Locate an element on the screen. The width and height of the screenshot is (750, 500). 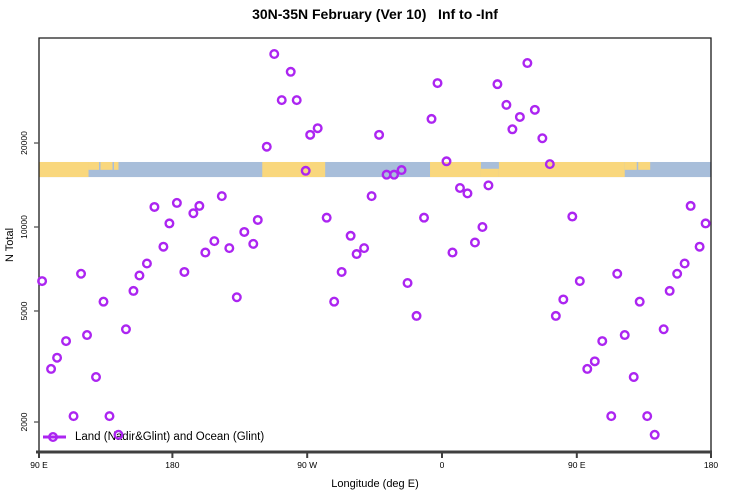
y-tick-label: 20000 is located at coordinates (24, 143).